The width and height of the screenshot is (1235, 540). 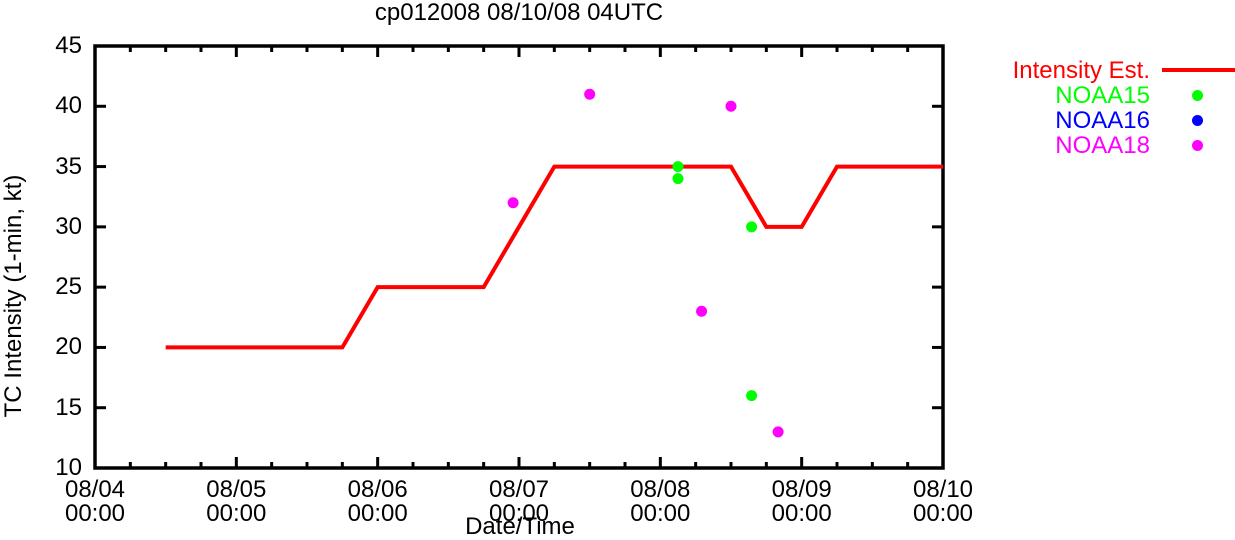 I want to click on y-tick-label: 35, so click(x=68, y=166).